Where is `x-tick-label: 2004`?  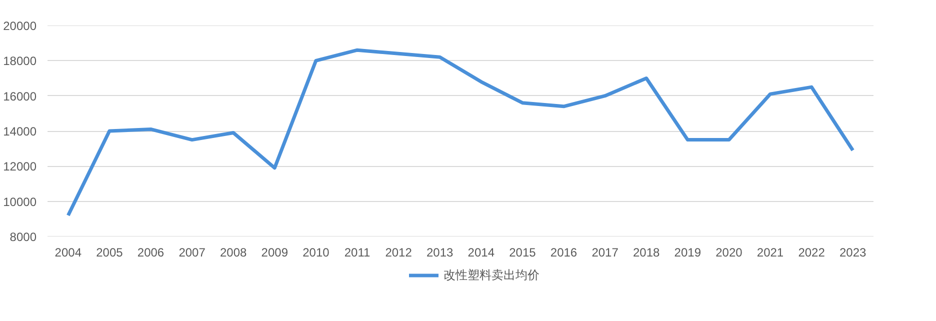
x-tick-label: 2004 is located at coordinates (68, 253).